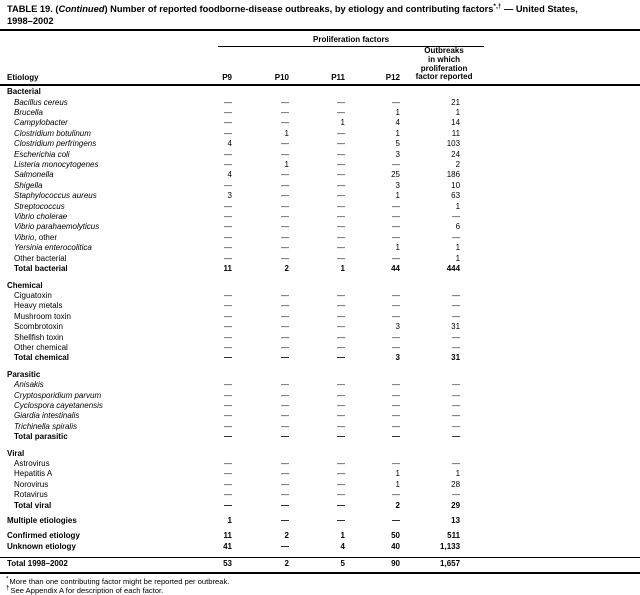 The width and height of the screenshot is (640, 595). What do you see at coordinates (7, 579) in the screenshot?
I see `footnote-symbol: *` at bounding box center [7, 579].